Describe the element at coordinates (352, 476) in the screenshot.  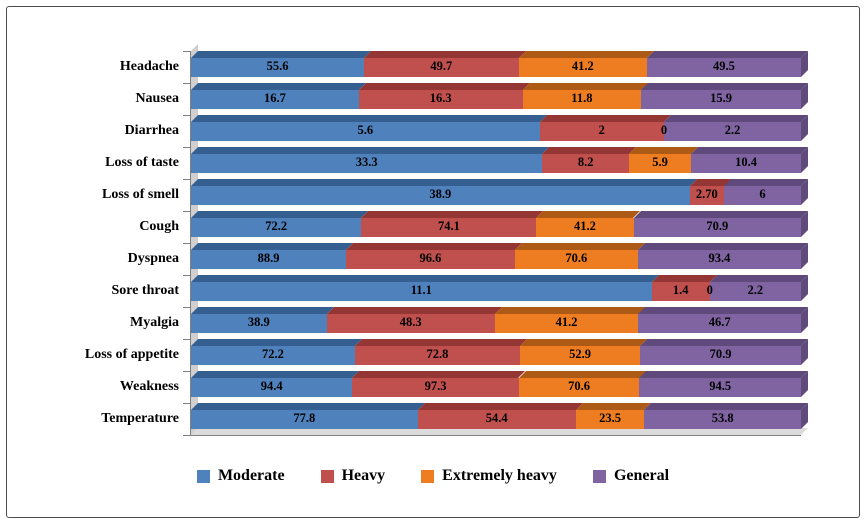
I see `legend-item-heavy: Heavy` at that location.